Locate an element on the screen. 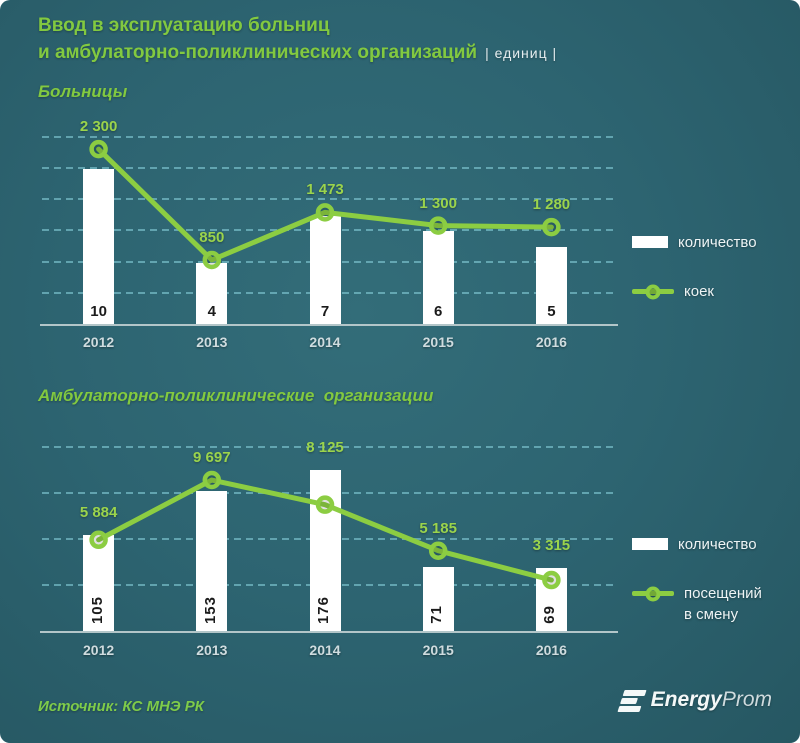 The width and height of the screenshot is (800, 743). logo-text-light: Prom is located at coordinates (746, 699).